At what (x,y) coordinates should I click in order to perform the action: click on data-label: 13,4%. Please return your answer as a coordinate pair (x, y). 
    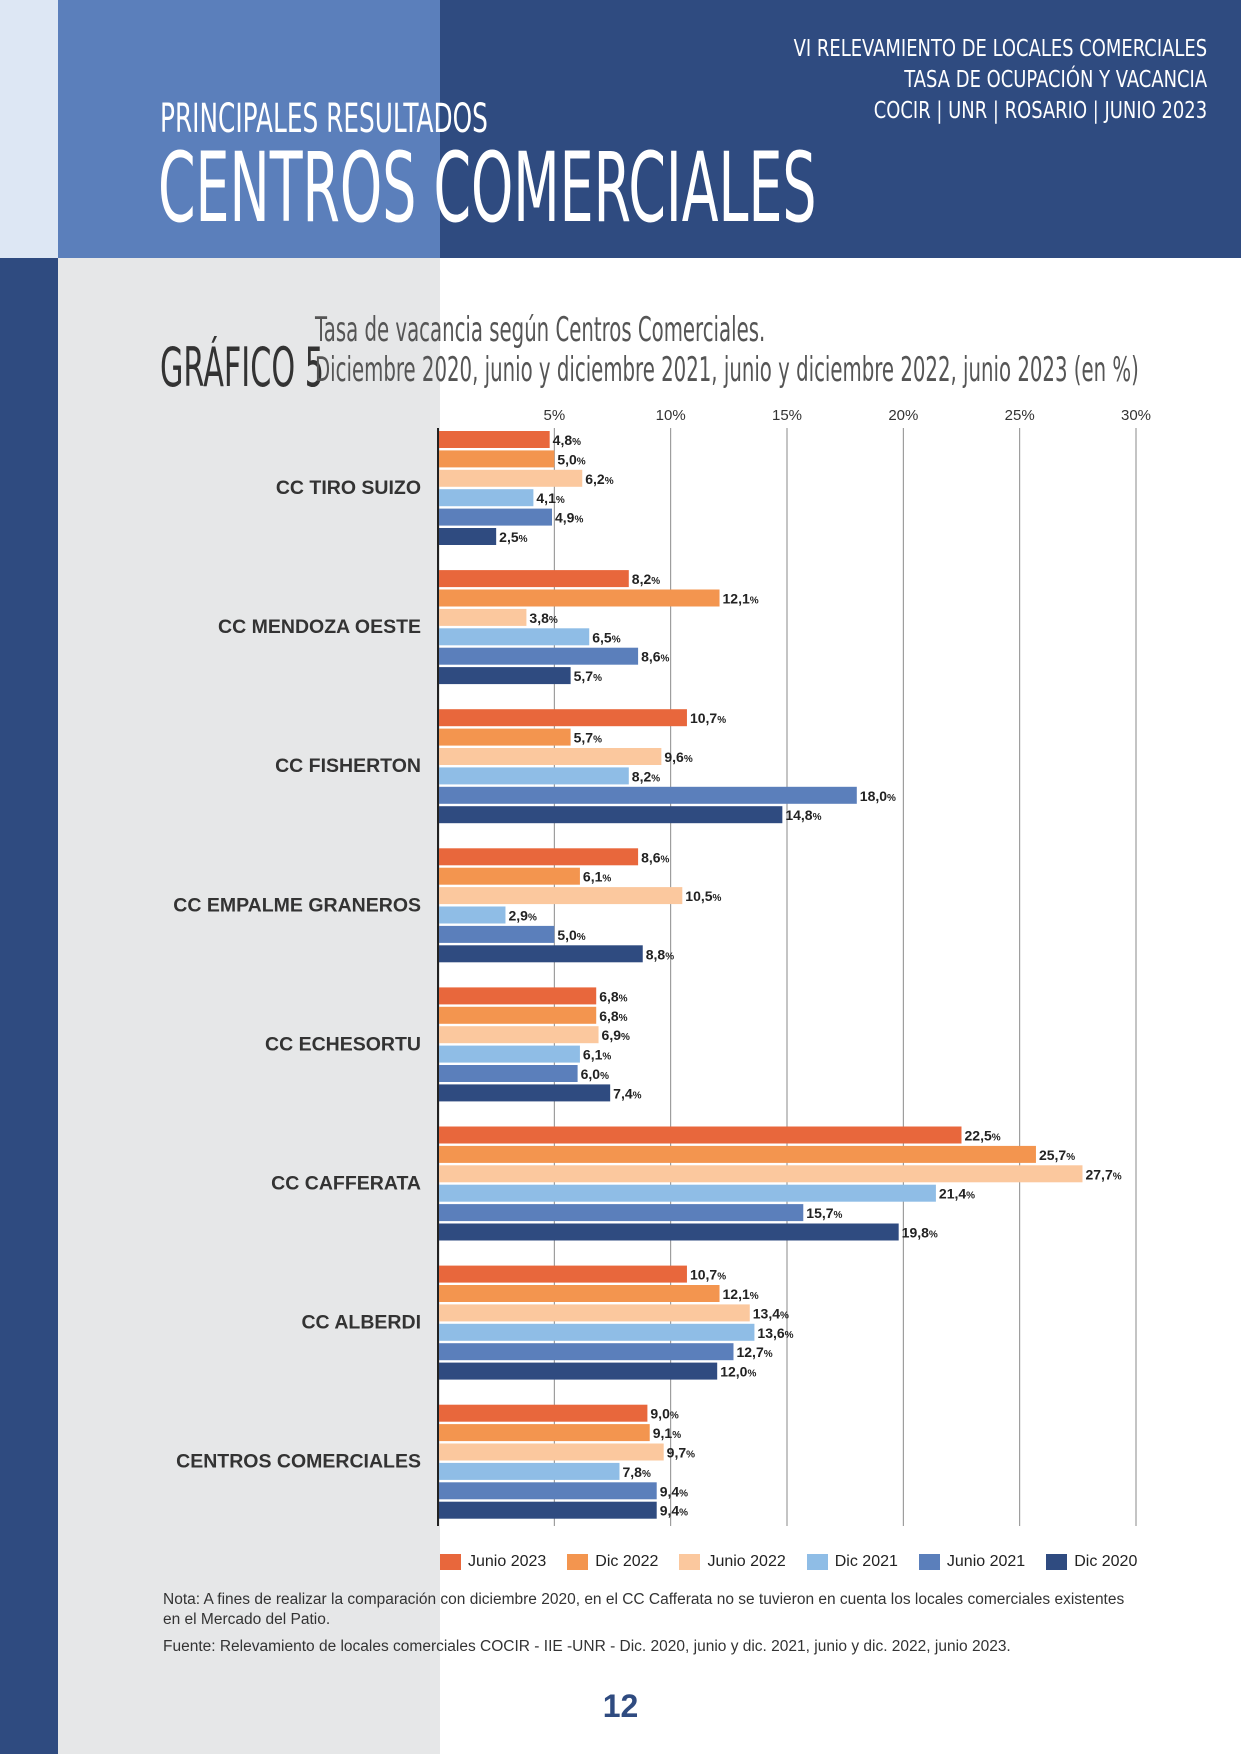
    Looking at the image, I should click on (771, 1313).